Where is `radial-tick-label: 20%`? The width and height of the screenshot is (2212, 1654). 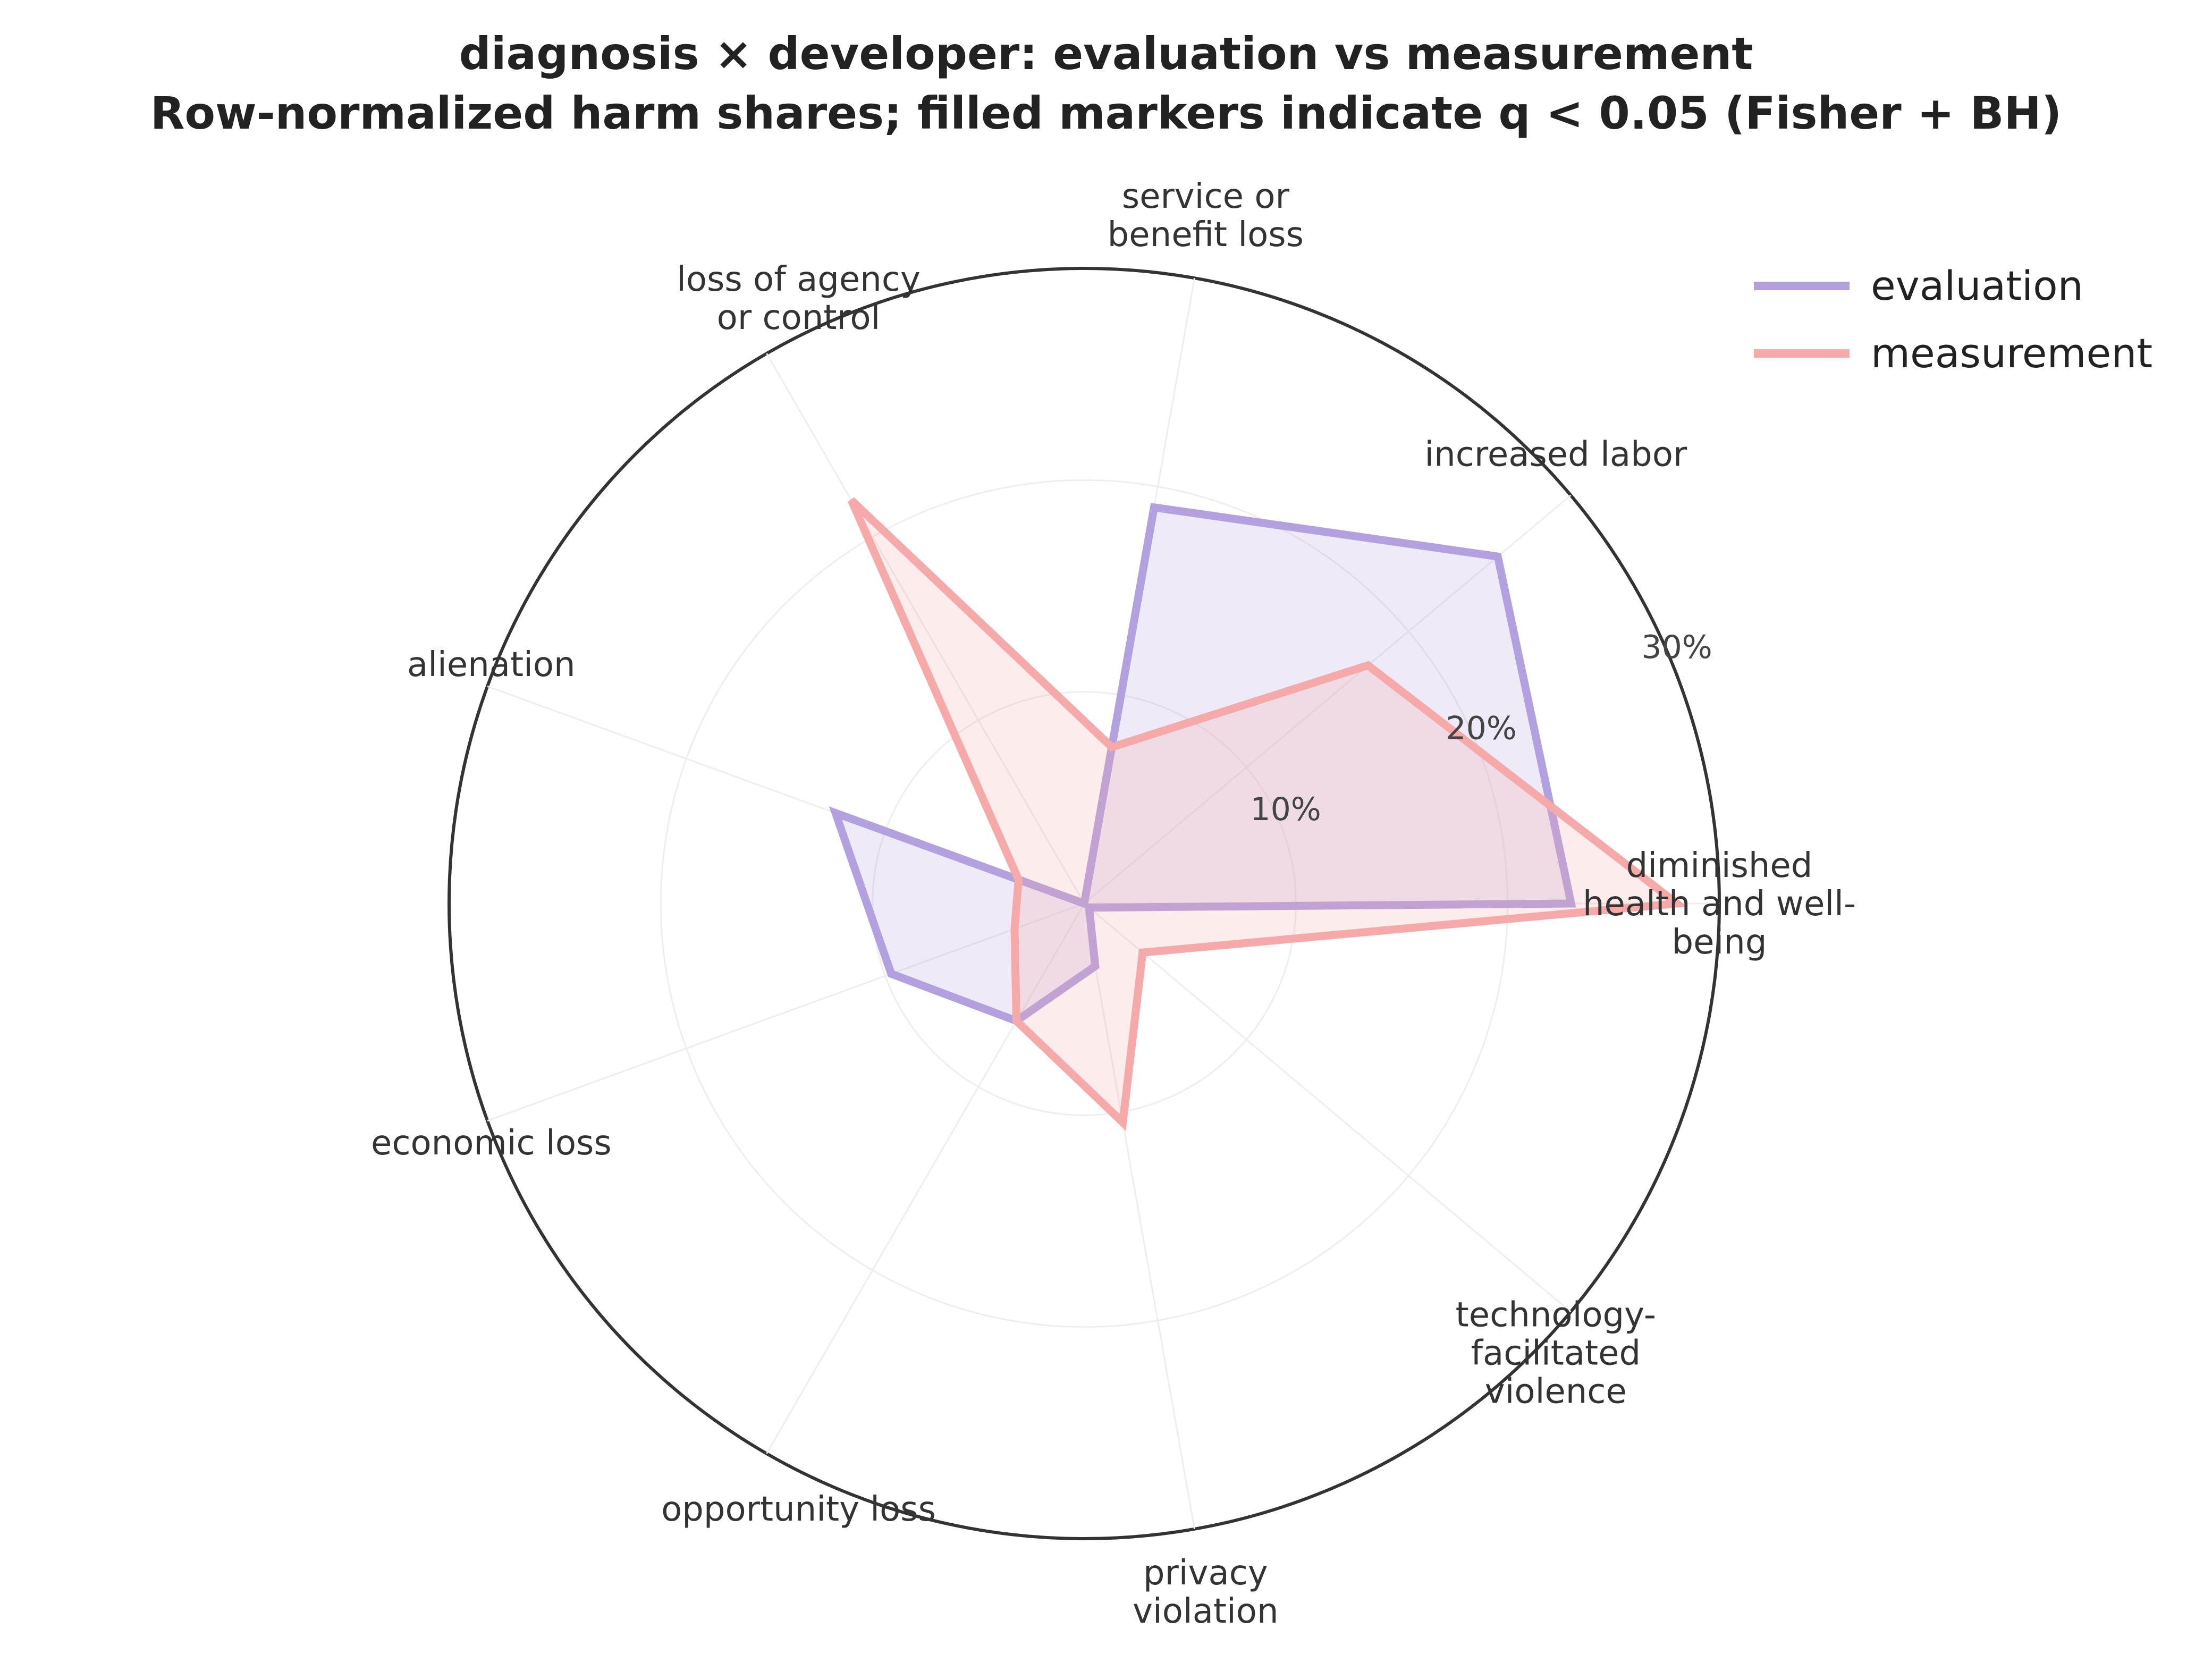
radial-tick-label: 20% is located at coordinates (1481, 728).